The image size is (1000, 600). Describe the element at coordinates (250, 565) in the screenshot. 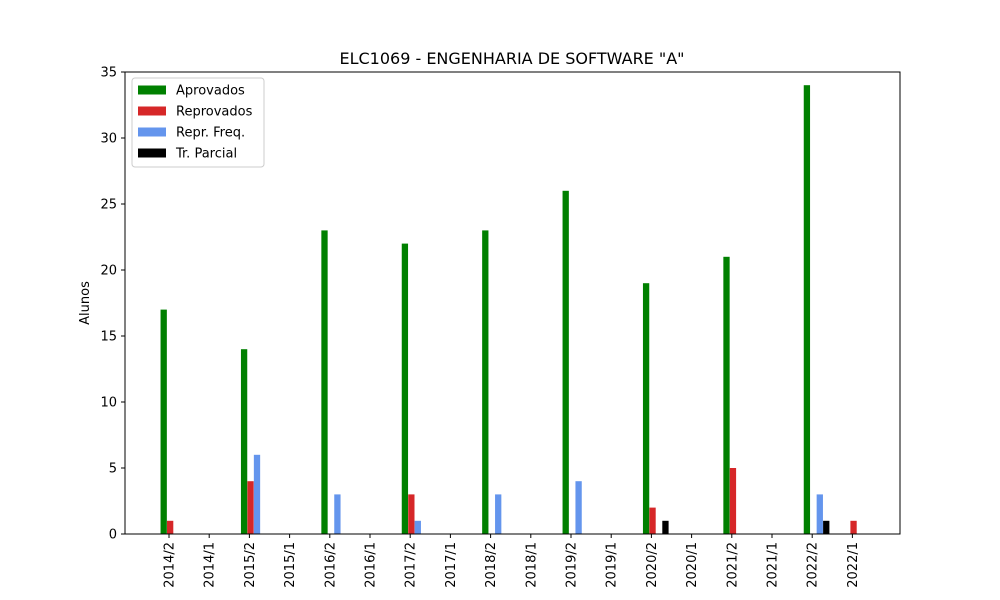

I see `x-tick-label: 2015/2` at that location.